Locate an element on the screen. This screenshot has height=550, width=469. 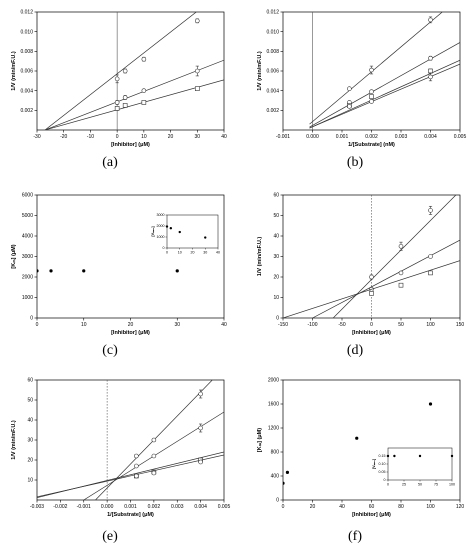
y-tick-label: 40 is located at coordinates (276, 237).